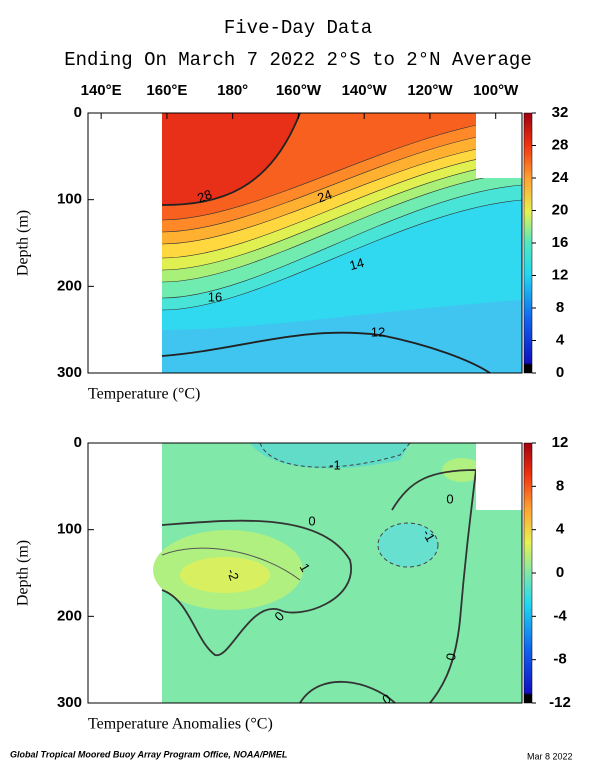 Image resolution: width=604 pixels, height=765 pixels. What do you see at coordinates (233, 575) in the screenshot?
I see `contour-label: -2` at bounding box center [233, 575].